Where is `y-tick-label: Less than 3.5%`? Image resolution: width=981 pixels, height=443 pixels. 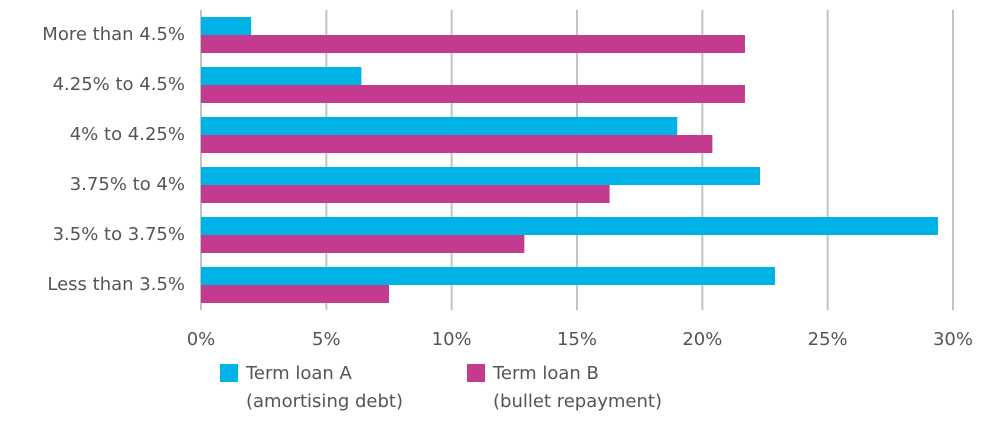 y-tick-label: Less than 3.5% is located at coordinates (116, 284).